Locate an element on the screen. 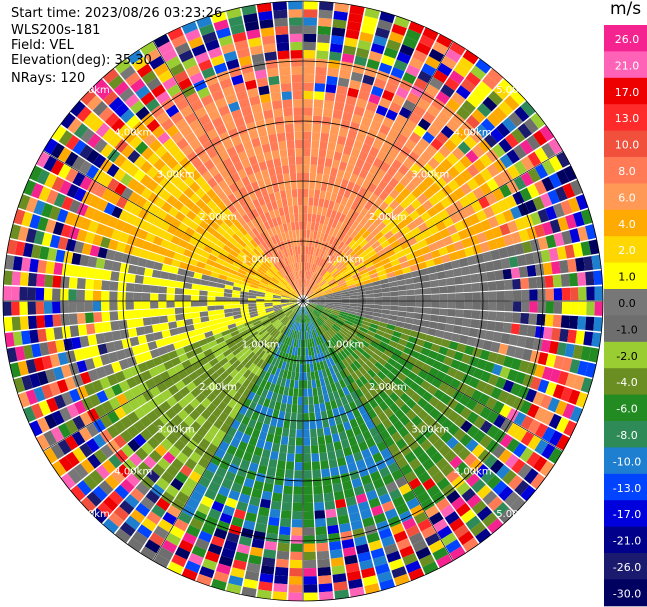 The height and width of the screenshot is (607, 647). colorbar-swatch is located at coordinates (625, 329).